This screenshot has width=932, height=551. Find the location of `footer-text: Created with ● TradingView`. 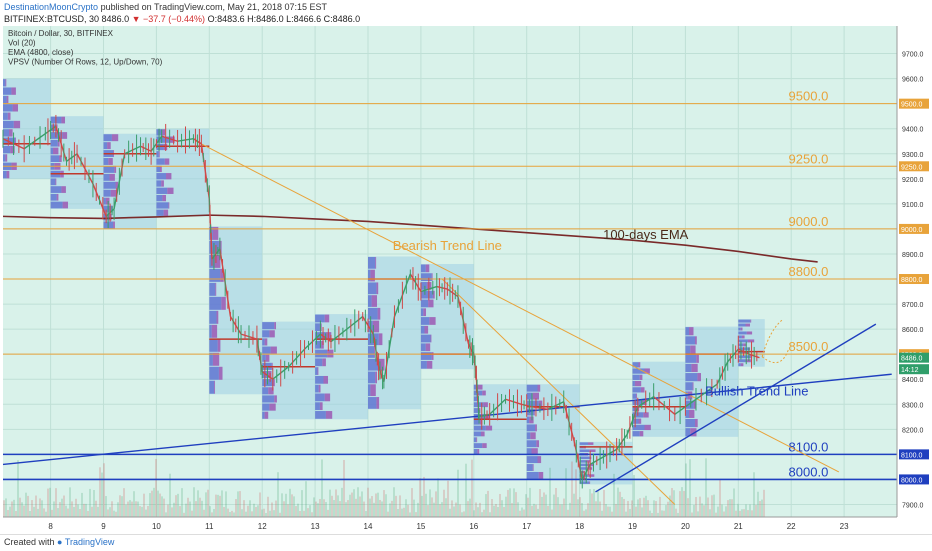

footer-text: Created with ● TradingView is located at coordinates (59, 542).